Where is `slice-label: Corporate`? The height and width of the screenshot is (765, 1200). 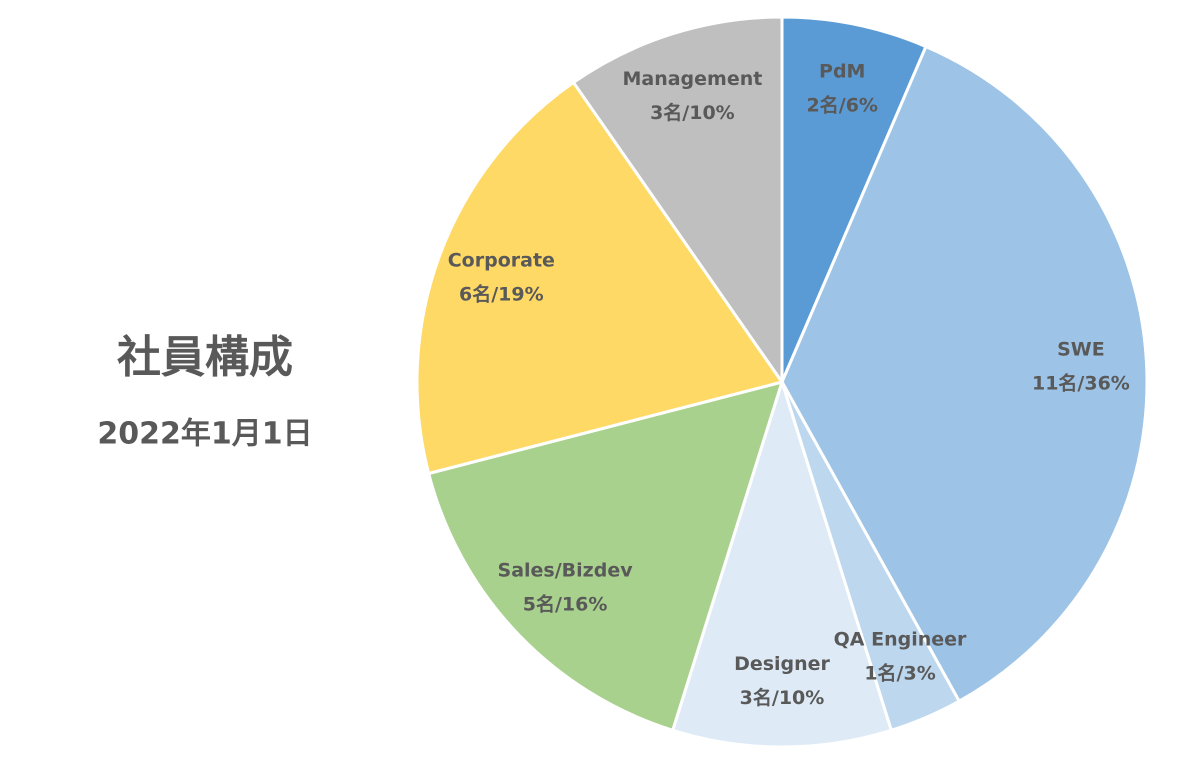
slice-label: Corporate is located at coordinates (501, 261).